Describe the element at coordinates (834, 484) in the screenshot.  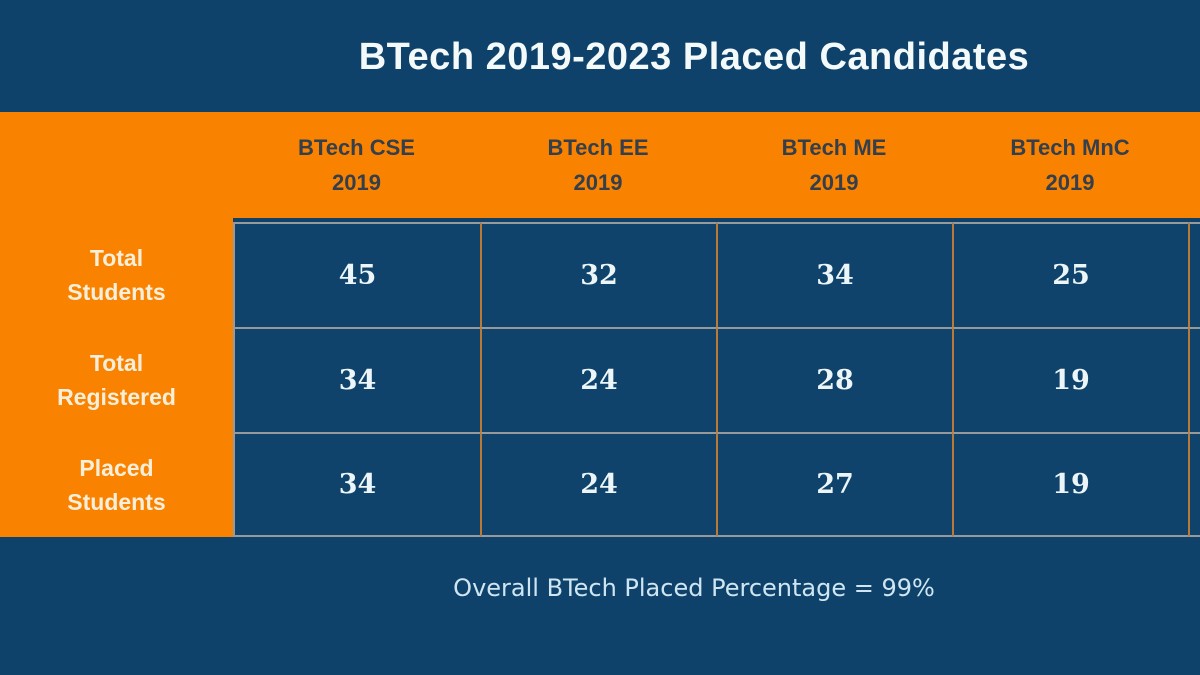
I see `table-cell: 27` at that location.